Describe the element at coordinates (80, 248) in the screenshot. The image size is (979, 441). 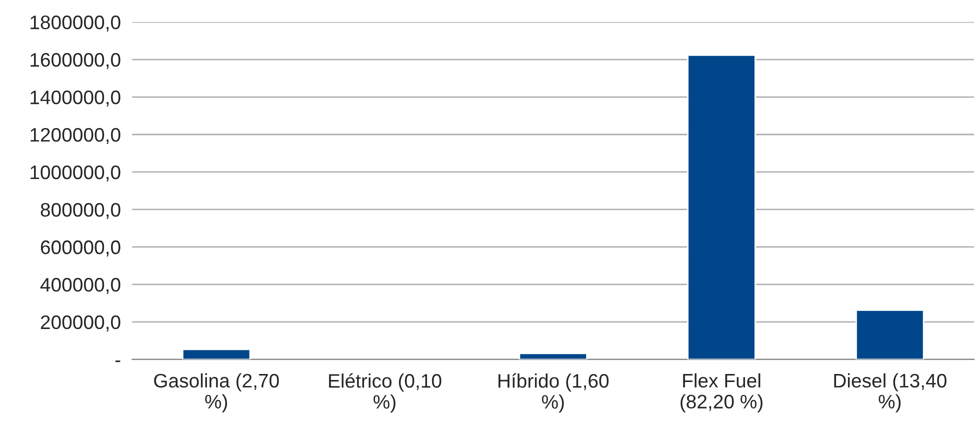
I see `y-tick-label: 600000,0` at that location.